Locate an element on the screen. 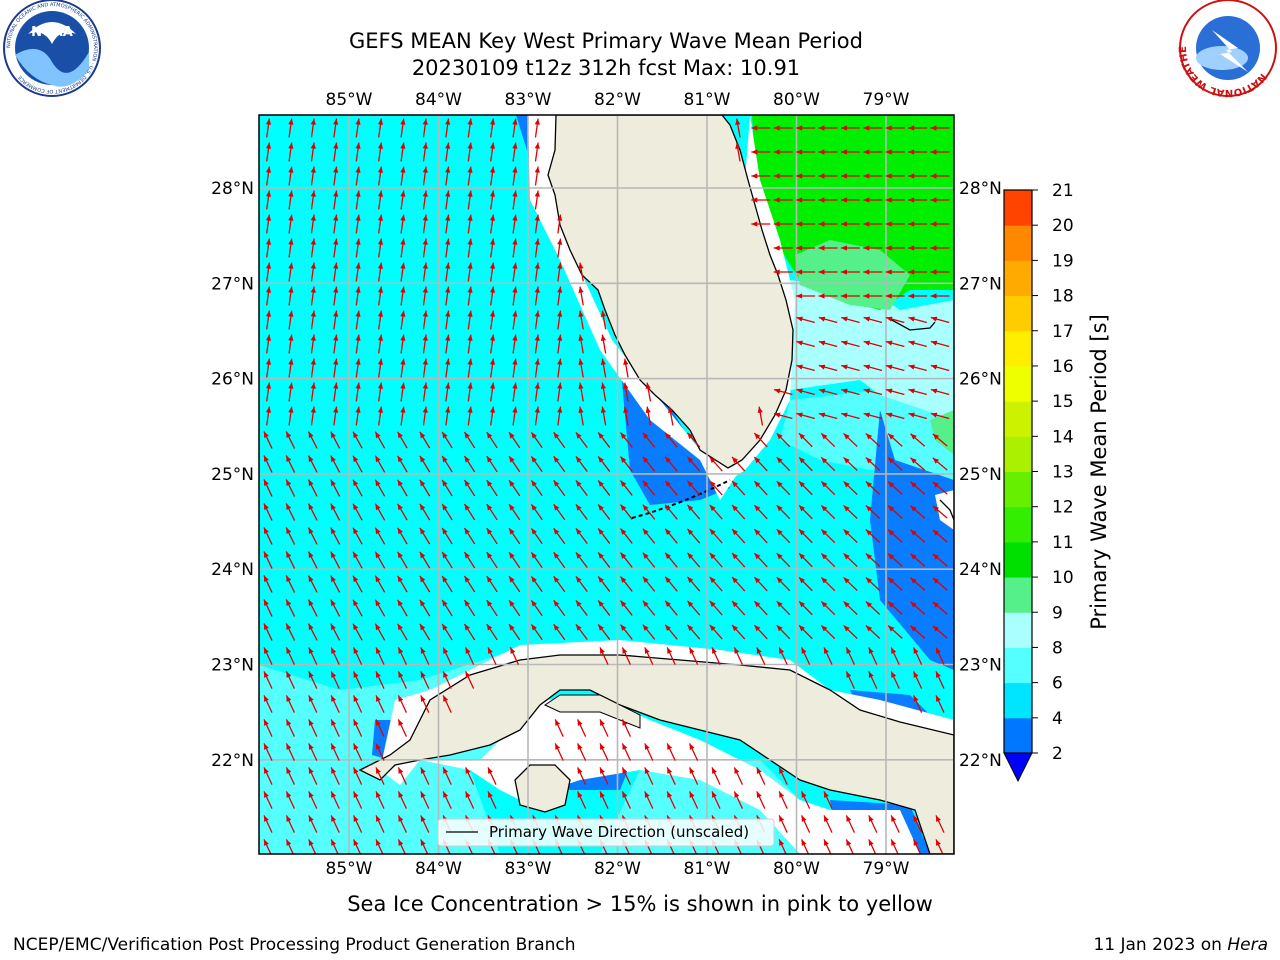  colorbar-tick-label: 19 is located at coordinates (1063, 261).